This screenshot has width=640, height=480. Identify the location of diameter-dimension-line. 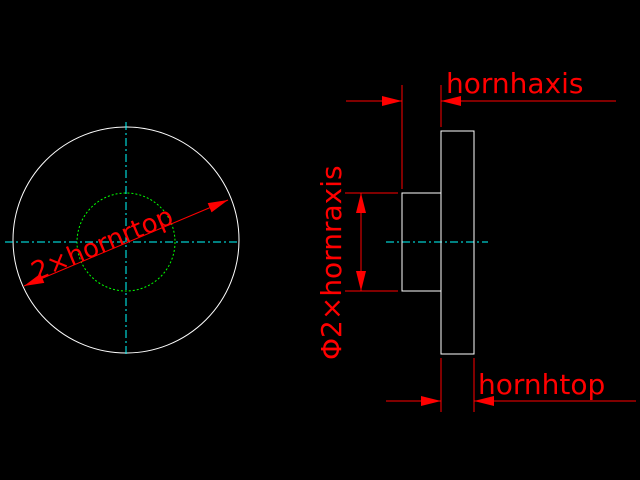
(126, 243).